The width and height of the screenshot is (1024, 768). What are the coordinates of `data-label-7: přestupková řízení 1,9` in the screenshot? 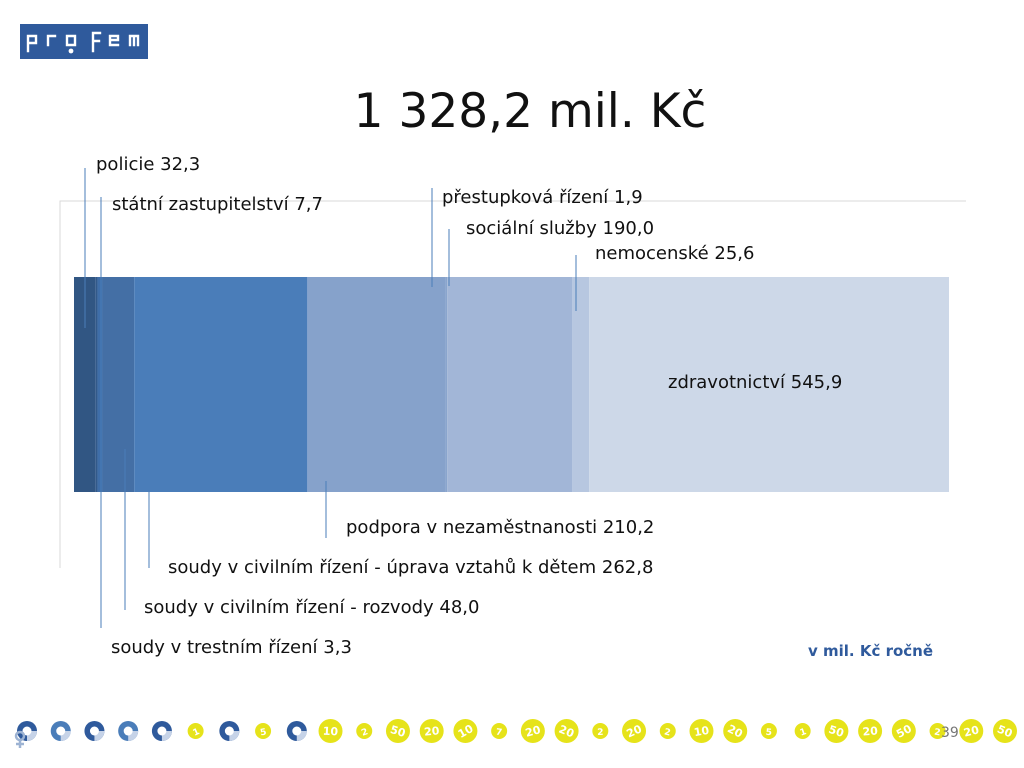 It's located at (542, 197).